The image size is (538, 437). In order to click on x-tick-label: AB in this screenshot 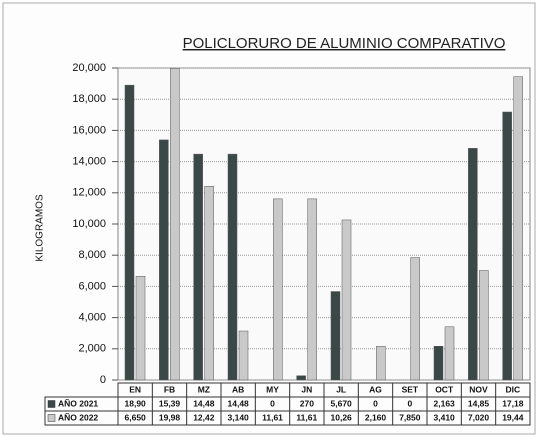, I will do `click(238, 389)`.